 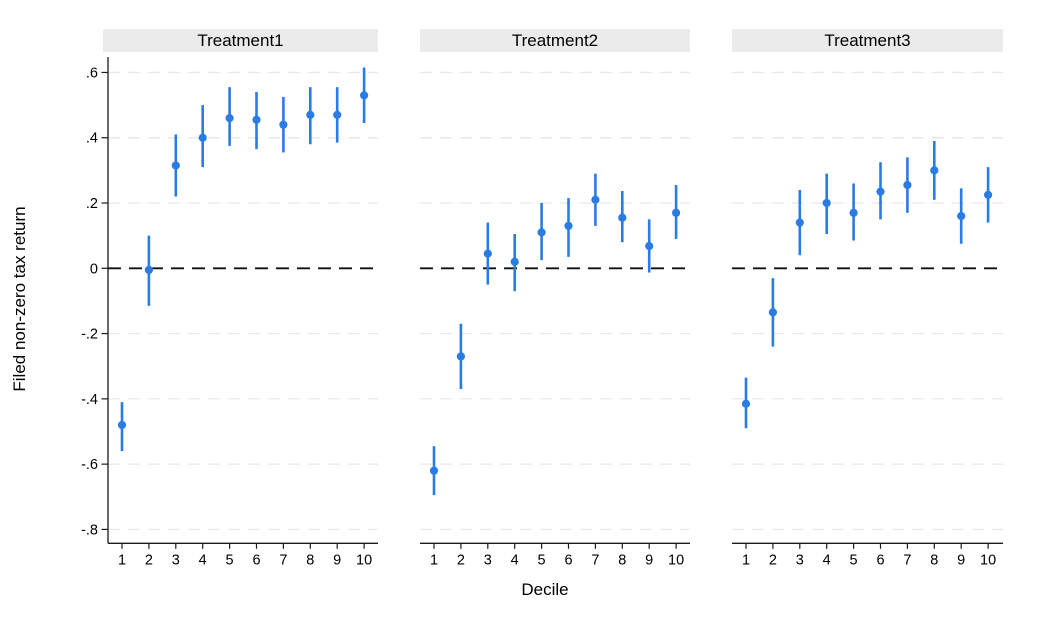 What do you see at coordinates (92, 139) in the screenshot?
I see `y-tick-label: .4` at bounding box center [92, 139].